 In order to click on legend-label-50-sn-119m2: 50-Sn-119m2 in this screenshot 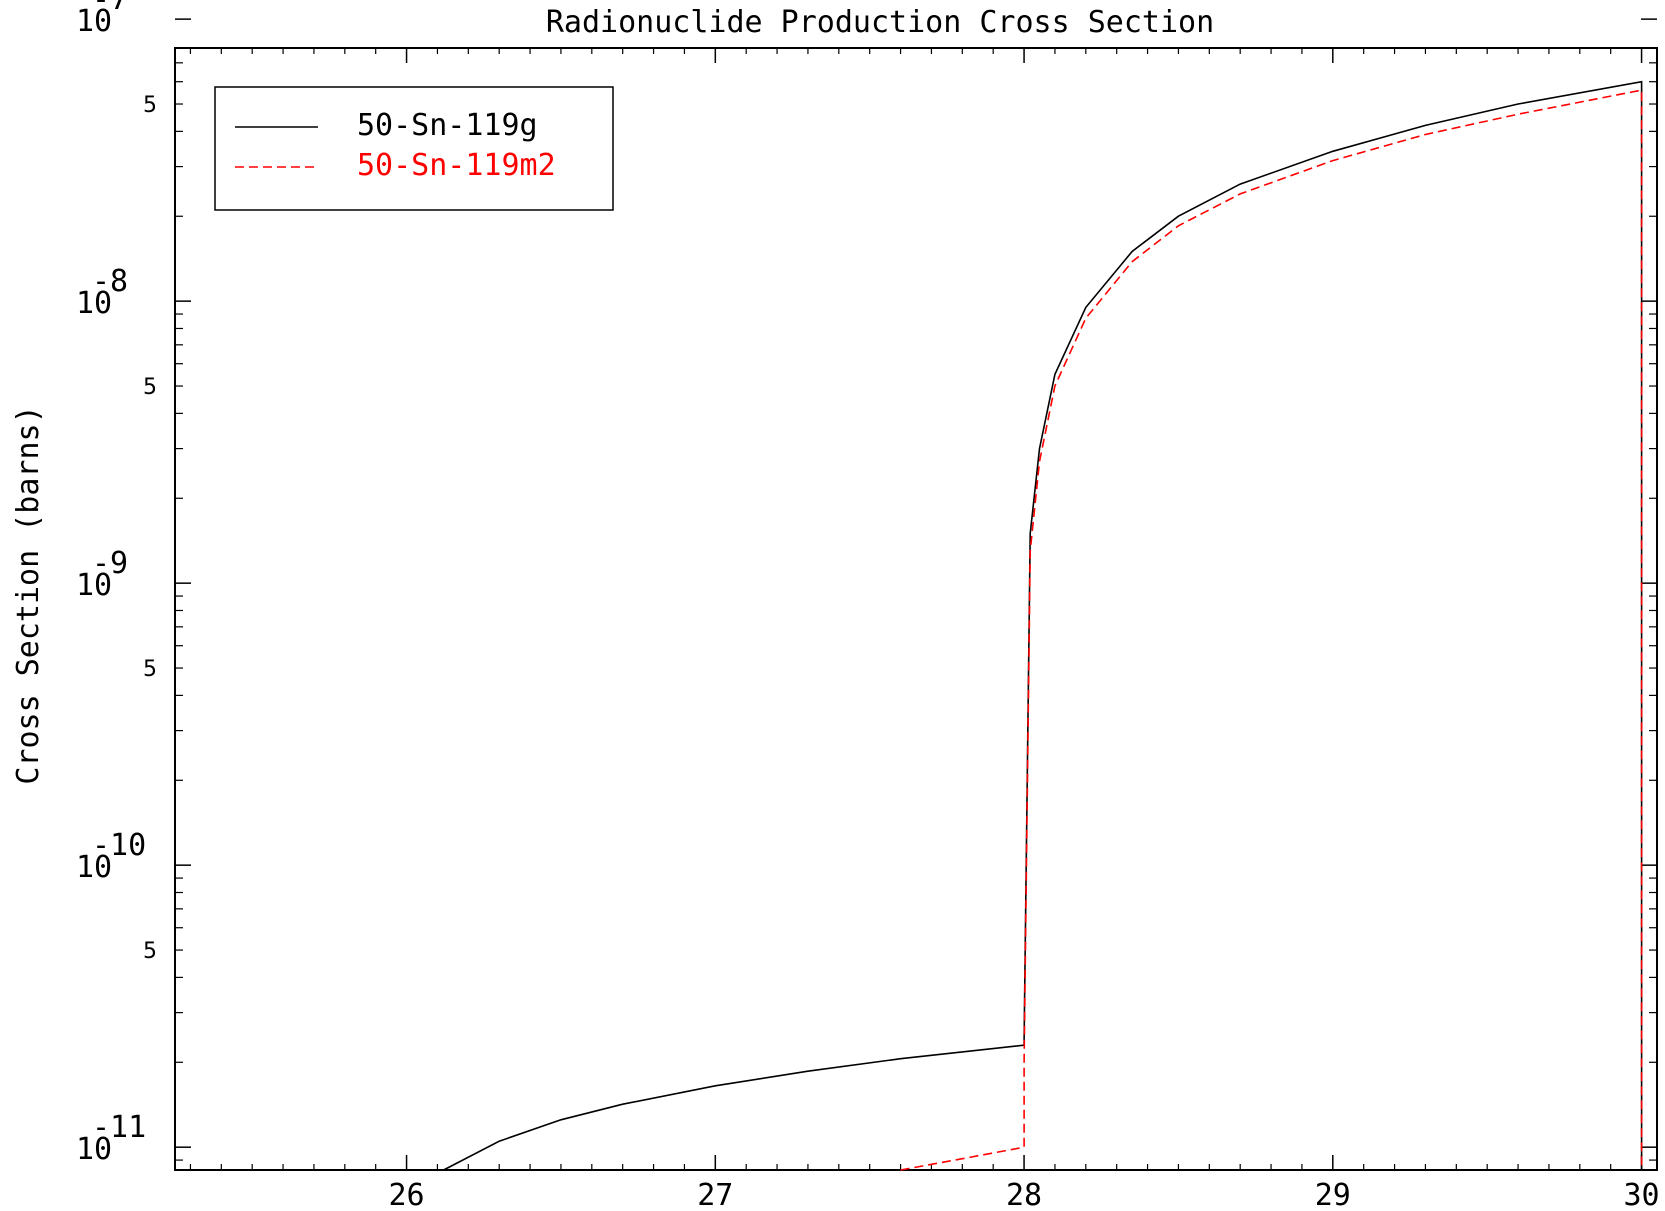, I will do `click(456, 165)`.